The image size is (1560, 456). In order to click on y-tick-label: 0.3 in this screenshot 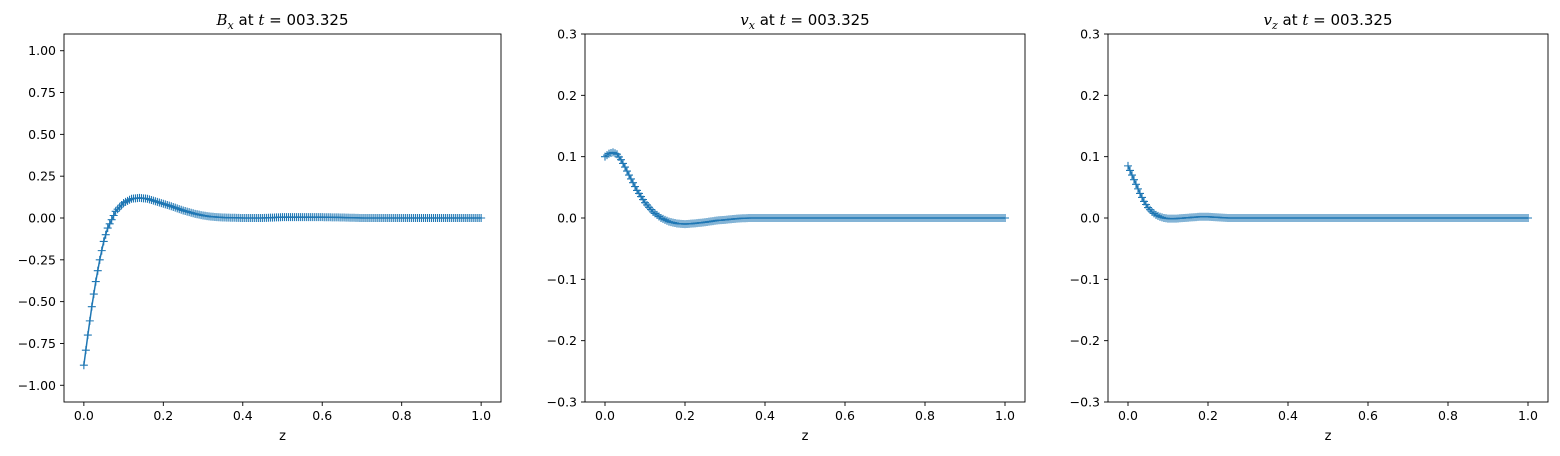, I will do `click(567, 34)`.